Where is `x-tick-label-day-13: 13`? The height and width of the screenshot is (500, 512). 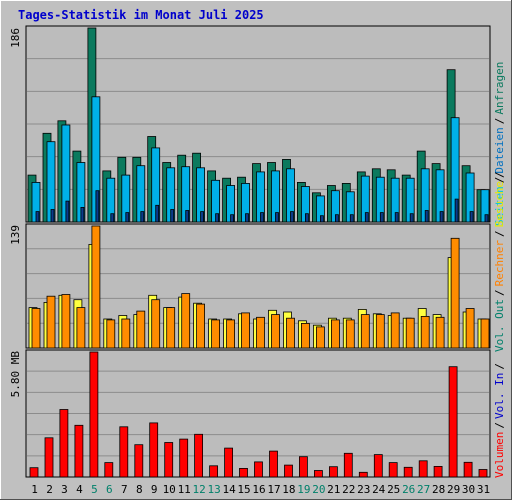
x-tick-label-day-13: 13 is located at coordinates (213, 489).